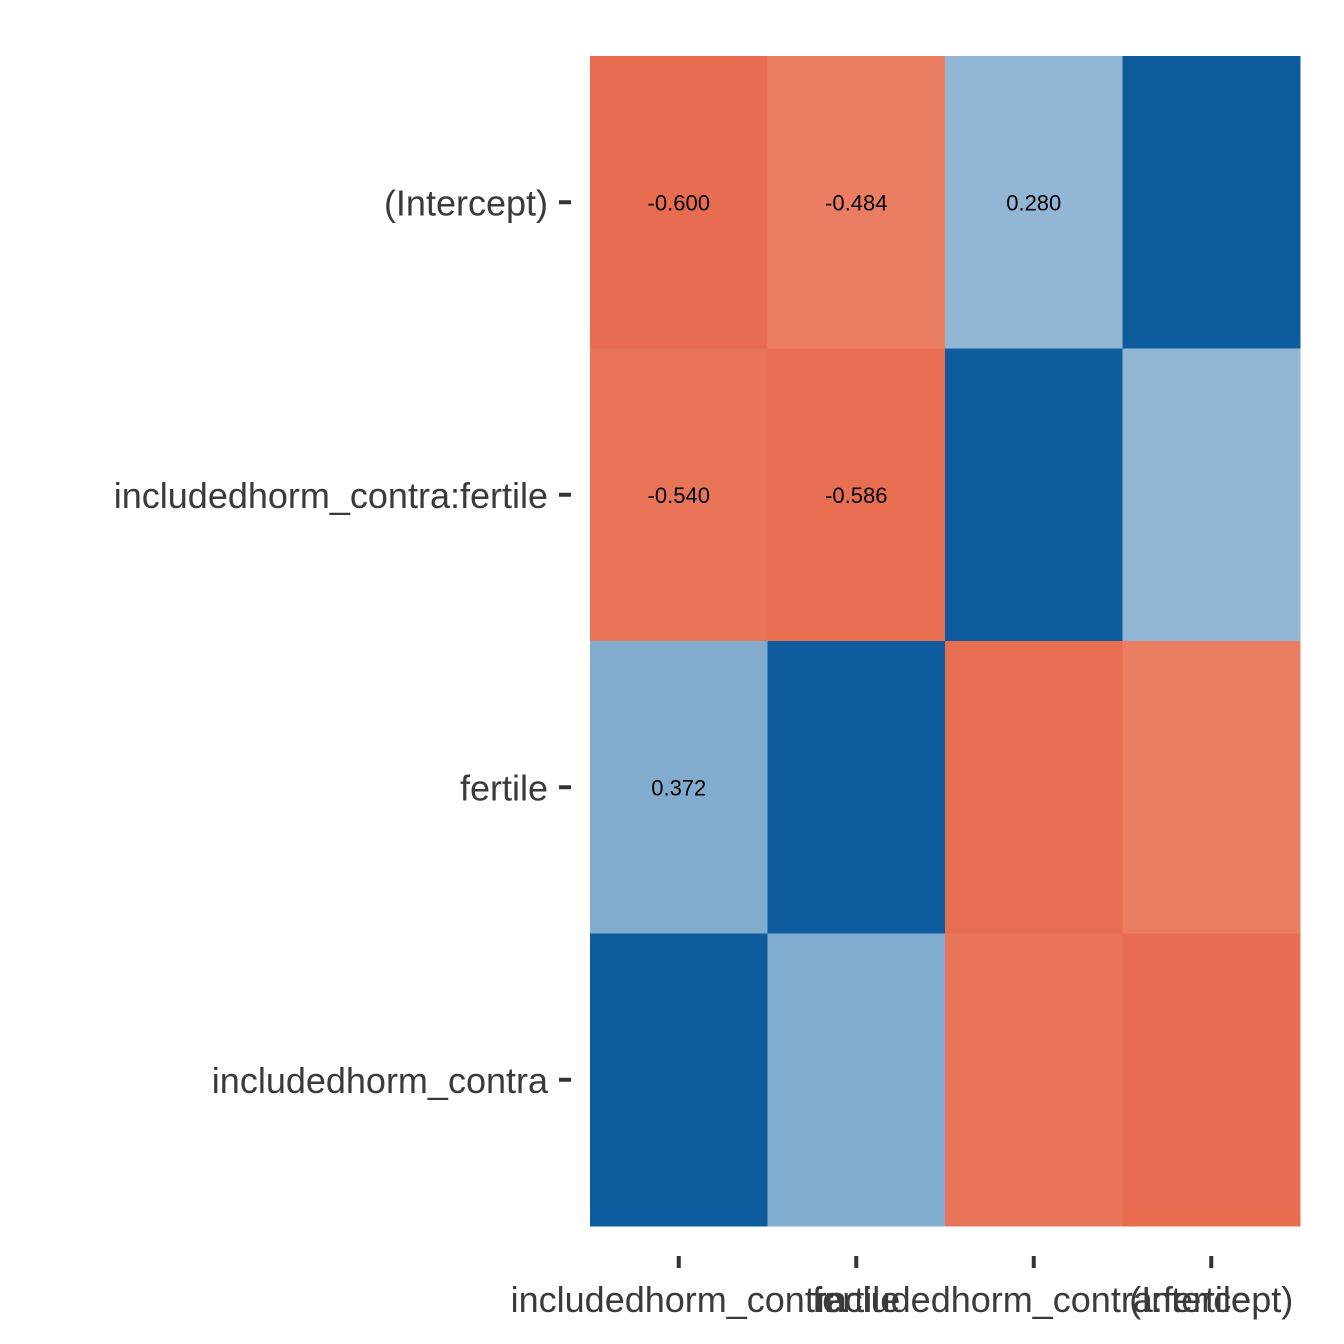  I want to click on heatmap-cell-r3-c2, so click(1034, 1080).